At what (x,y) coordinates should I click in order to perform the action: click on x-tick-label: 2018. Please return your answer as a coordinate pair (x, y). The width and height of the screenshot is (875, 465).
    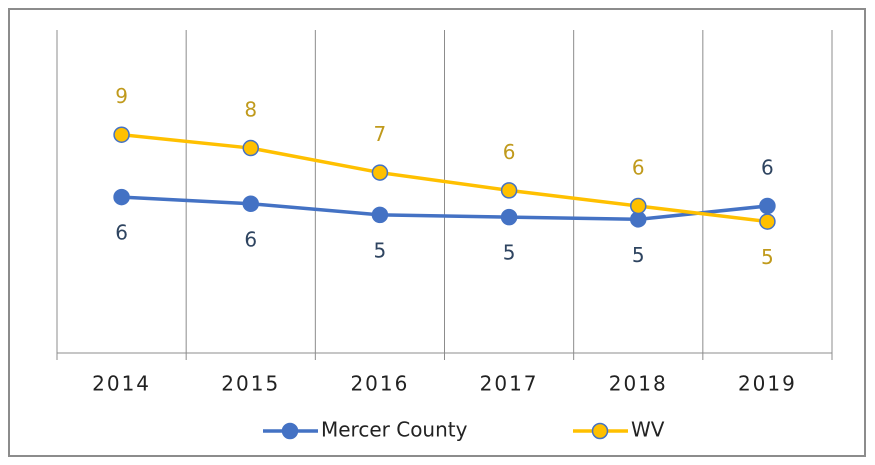
    Looking at the image, I should click on (638, 384).